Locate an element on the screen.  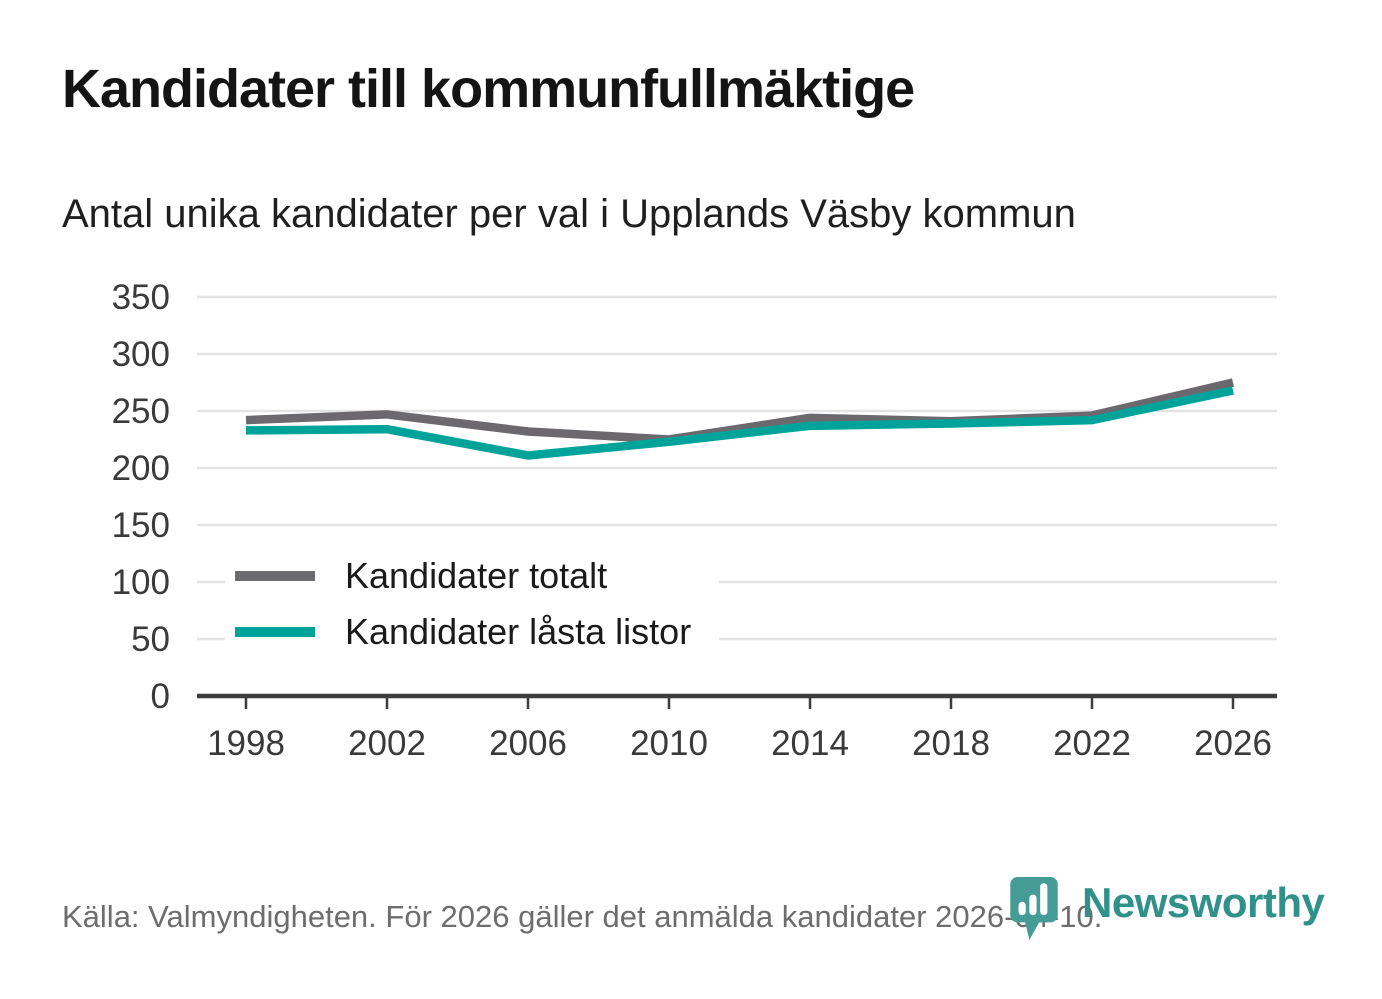
legend-label-locked: Kandidater låsta listor is located at coordinates (518, 631).